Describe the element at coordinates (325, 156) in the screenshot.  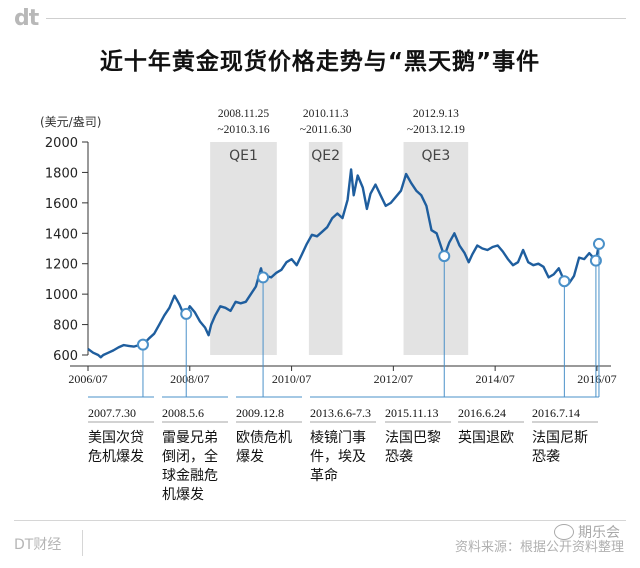
I see `qe-label: QE2` at that location.